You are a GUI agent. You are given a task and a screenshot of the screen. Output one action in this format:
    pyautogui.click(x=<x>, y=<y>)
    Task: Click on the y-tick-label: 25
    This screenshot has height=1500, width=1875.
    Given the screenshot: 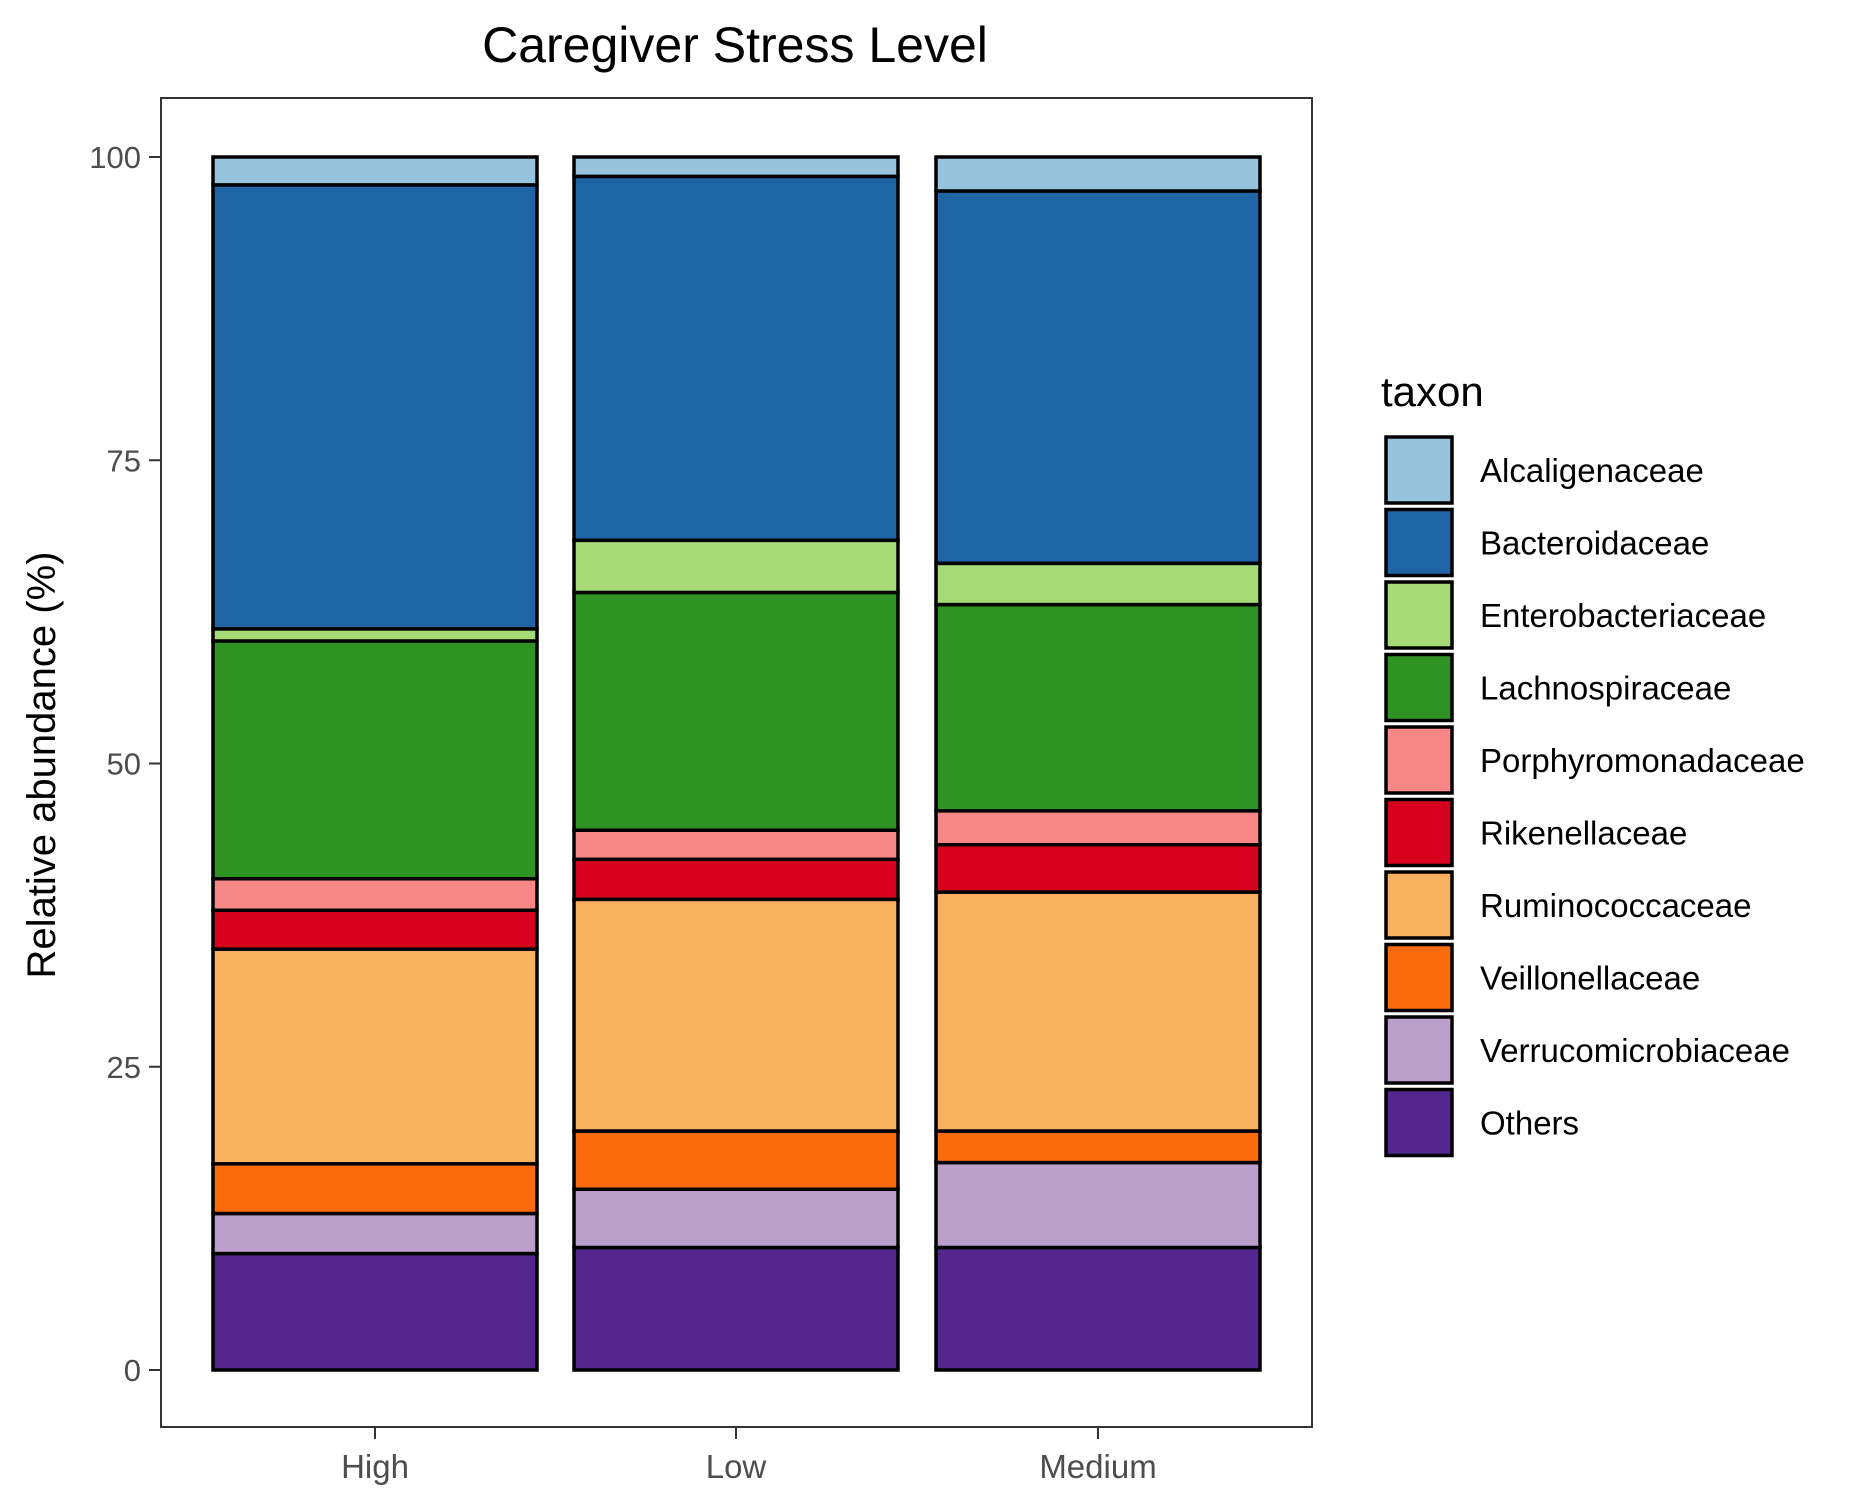 What is the action you would take?
    pyautogui.click(x=124, y=1067)
    